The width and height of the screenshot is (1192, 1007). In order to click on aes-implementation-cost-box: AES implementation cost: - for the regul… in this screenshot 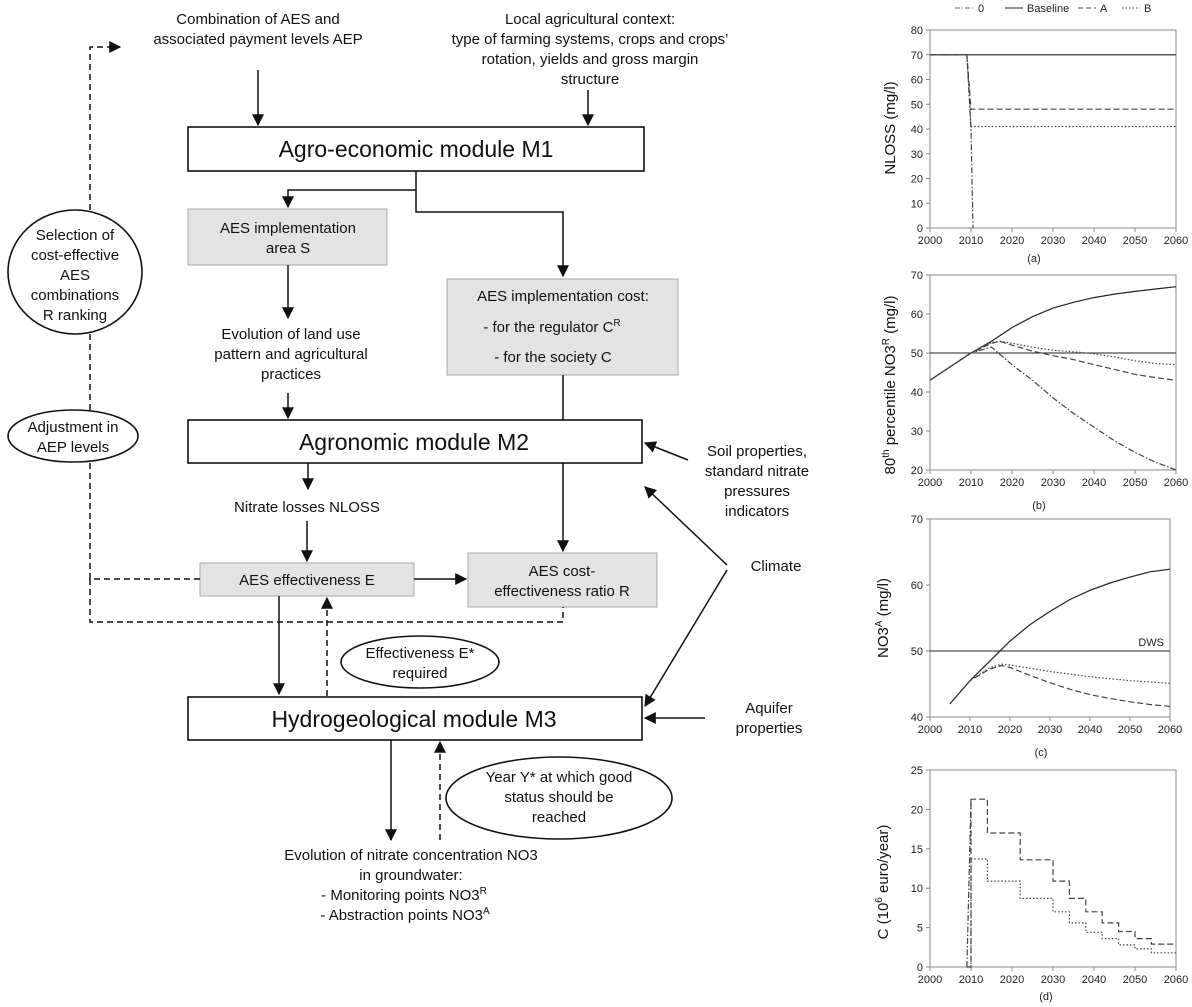, I will do `click(562, 327)`.